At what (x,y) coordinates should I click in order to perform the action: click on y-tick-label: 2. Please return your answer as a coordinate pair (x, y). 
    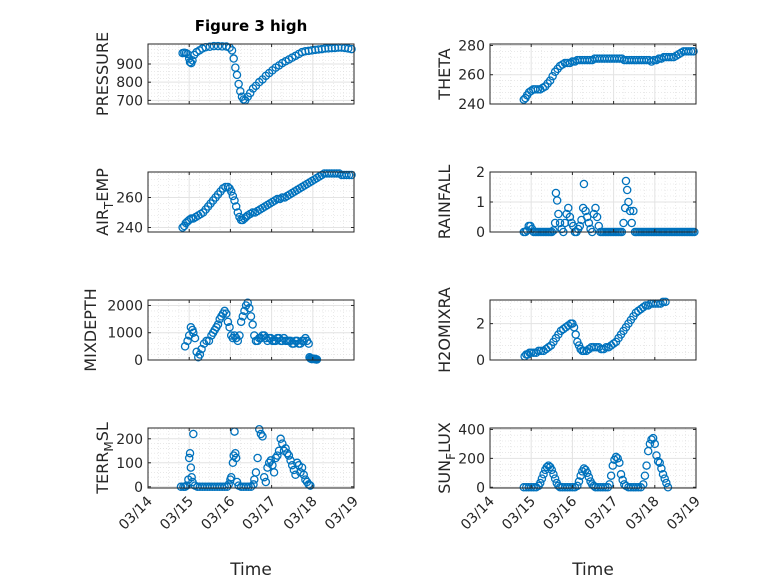
    Looking at the image, I should click on (480, 325).